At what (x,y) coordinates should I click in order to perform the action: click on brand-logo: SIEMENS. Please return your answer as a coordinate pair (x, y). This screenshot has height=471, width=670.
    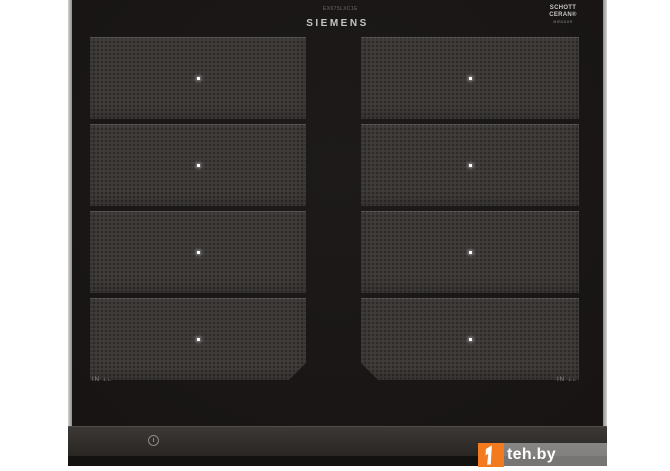
    Looking at the image, I should click on (337, 23).